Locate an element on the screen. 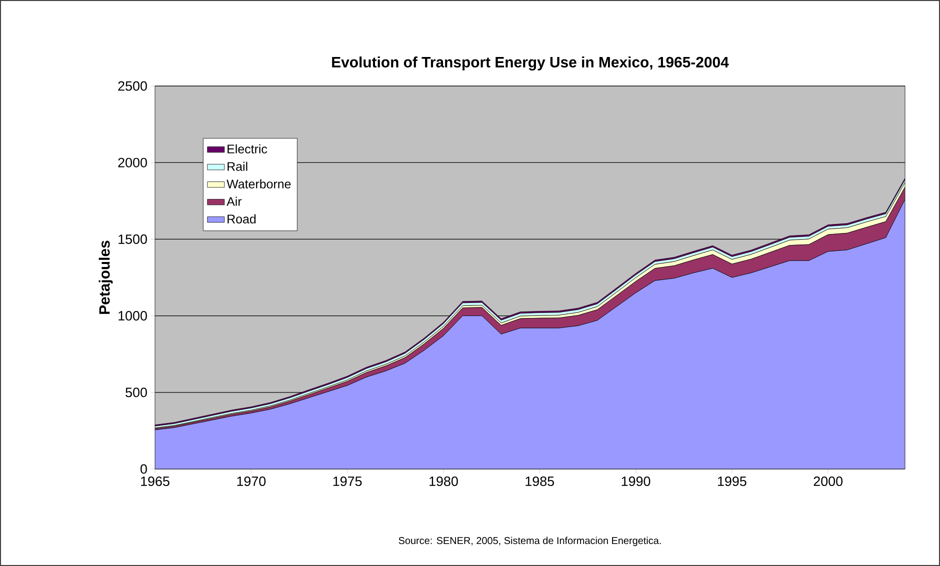 Image resolution: width=940 pixels, height=566 pixels. y-tick-label: 500 is located at coordinates (136, 393).